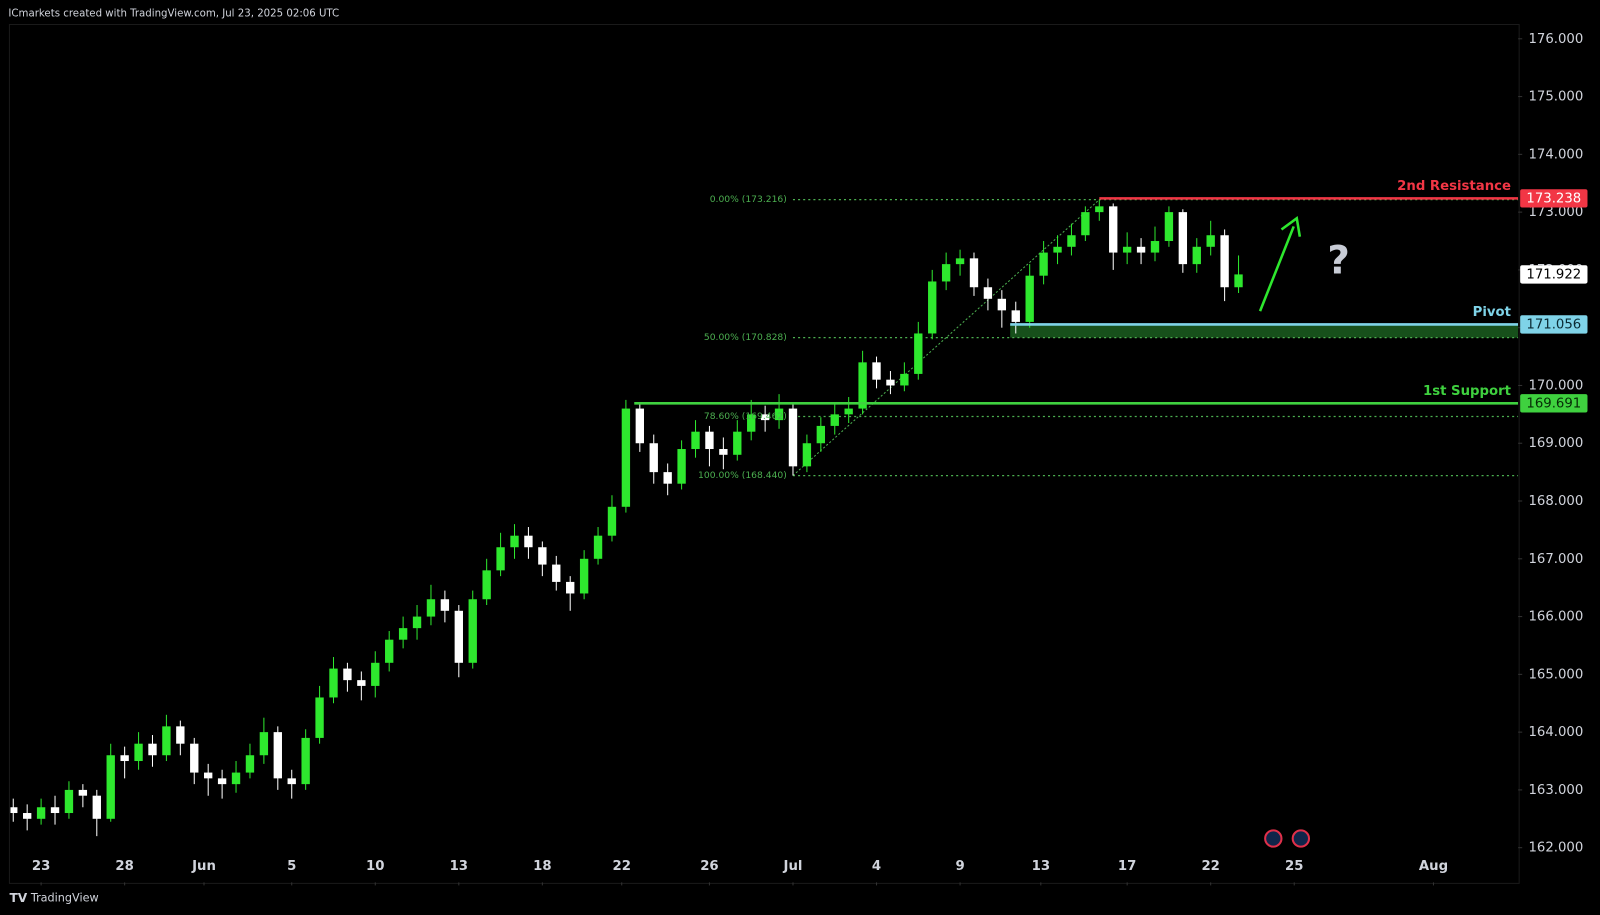 The height and width of the screenshot is (915, 1600). What do you see at coordinates (1555, 674) in the screenshot?
I see `y-tick-label: 165.000` at bounding box center [1555, 674].